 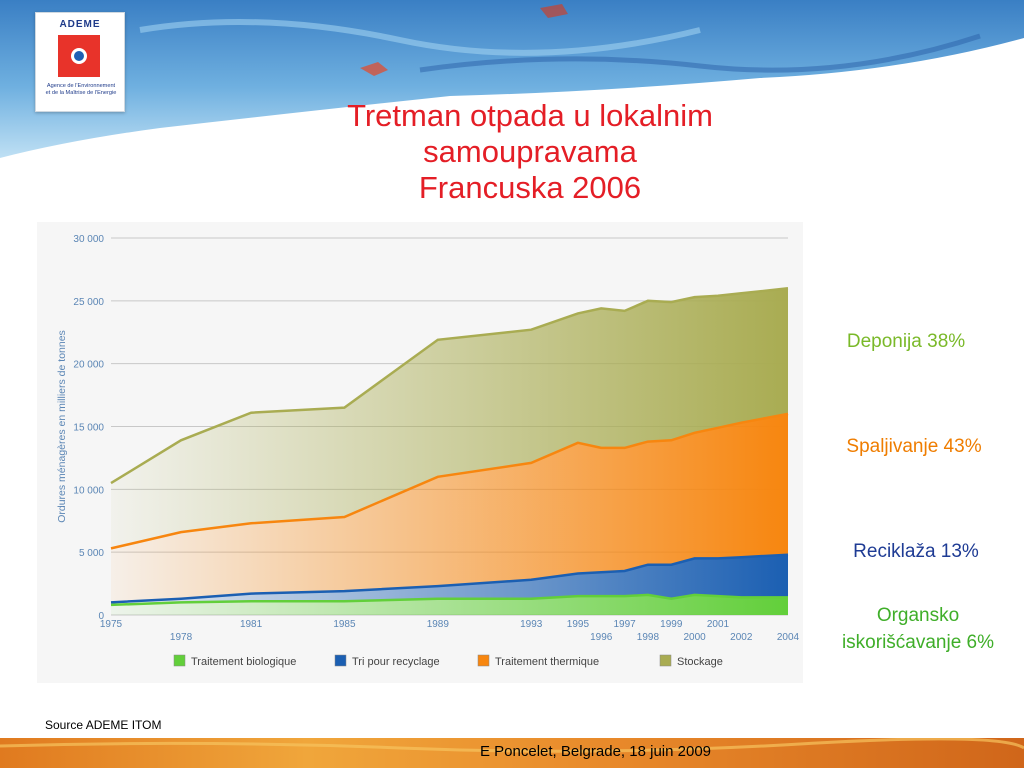 What do you see at coordinates (88, 365) in the screenshot?
I see `y-tick-label: 20 000` at bounding box center [88, 365].